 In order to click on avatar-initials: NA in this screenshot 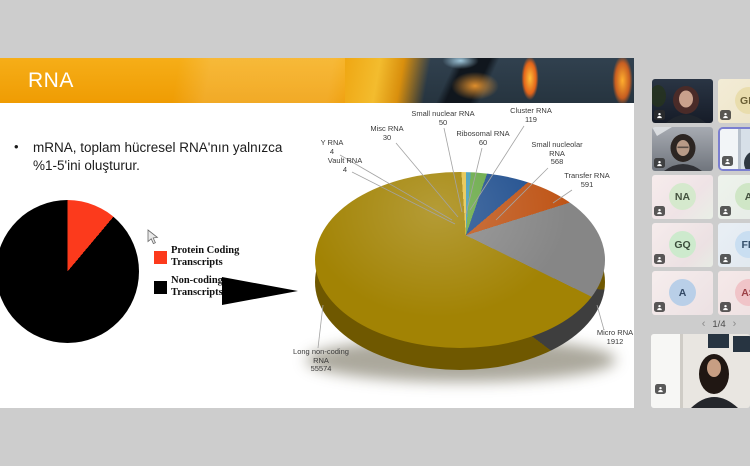, I will do `click(682, 196)`.